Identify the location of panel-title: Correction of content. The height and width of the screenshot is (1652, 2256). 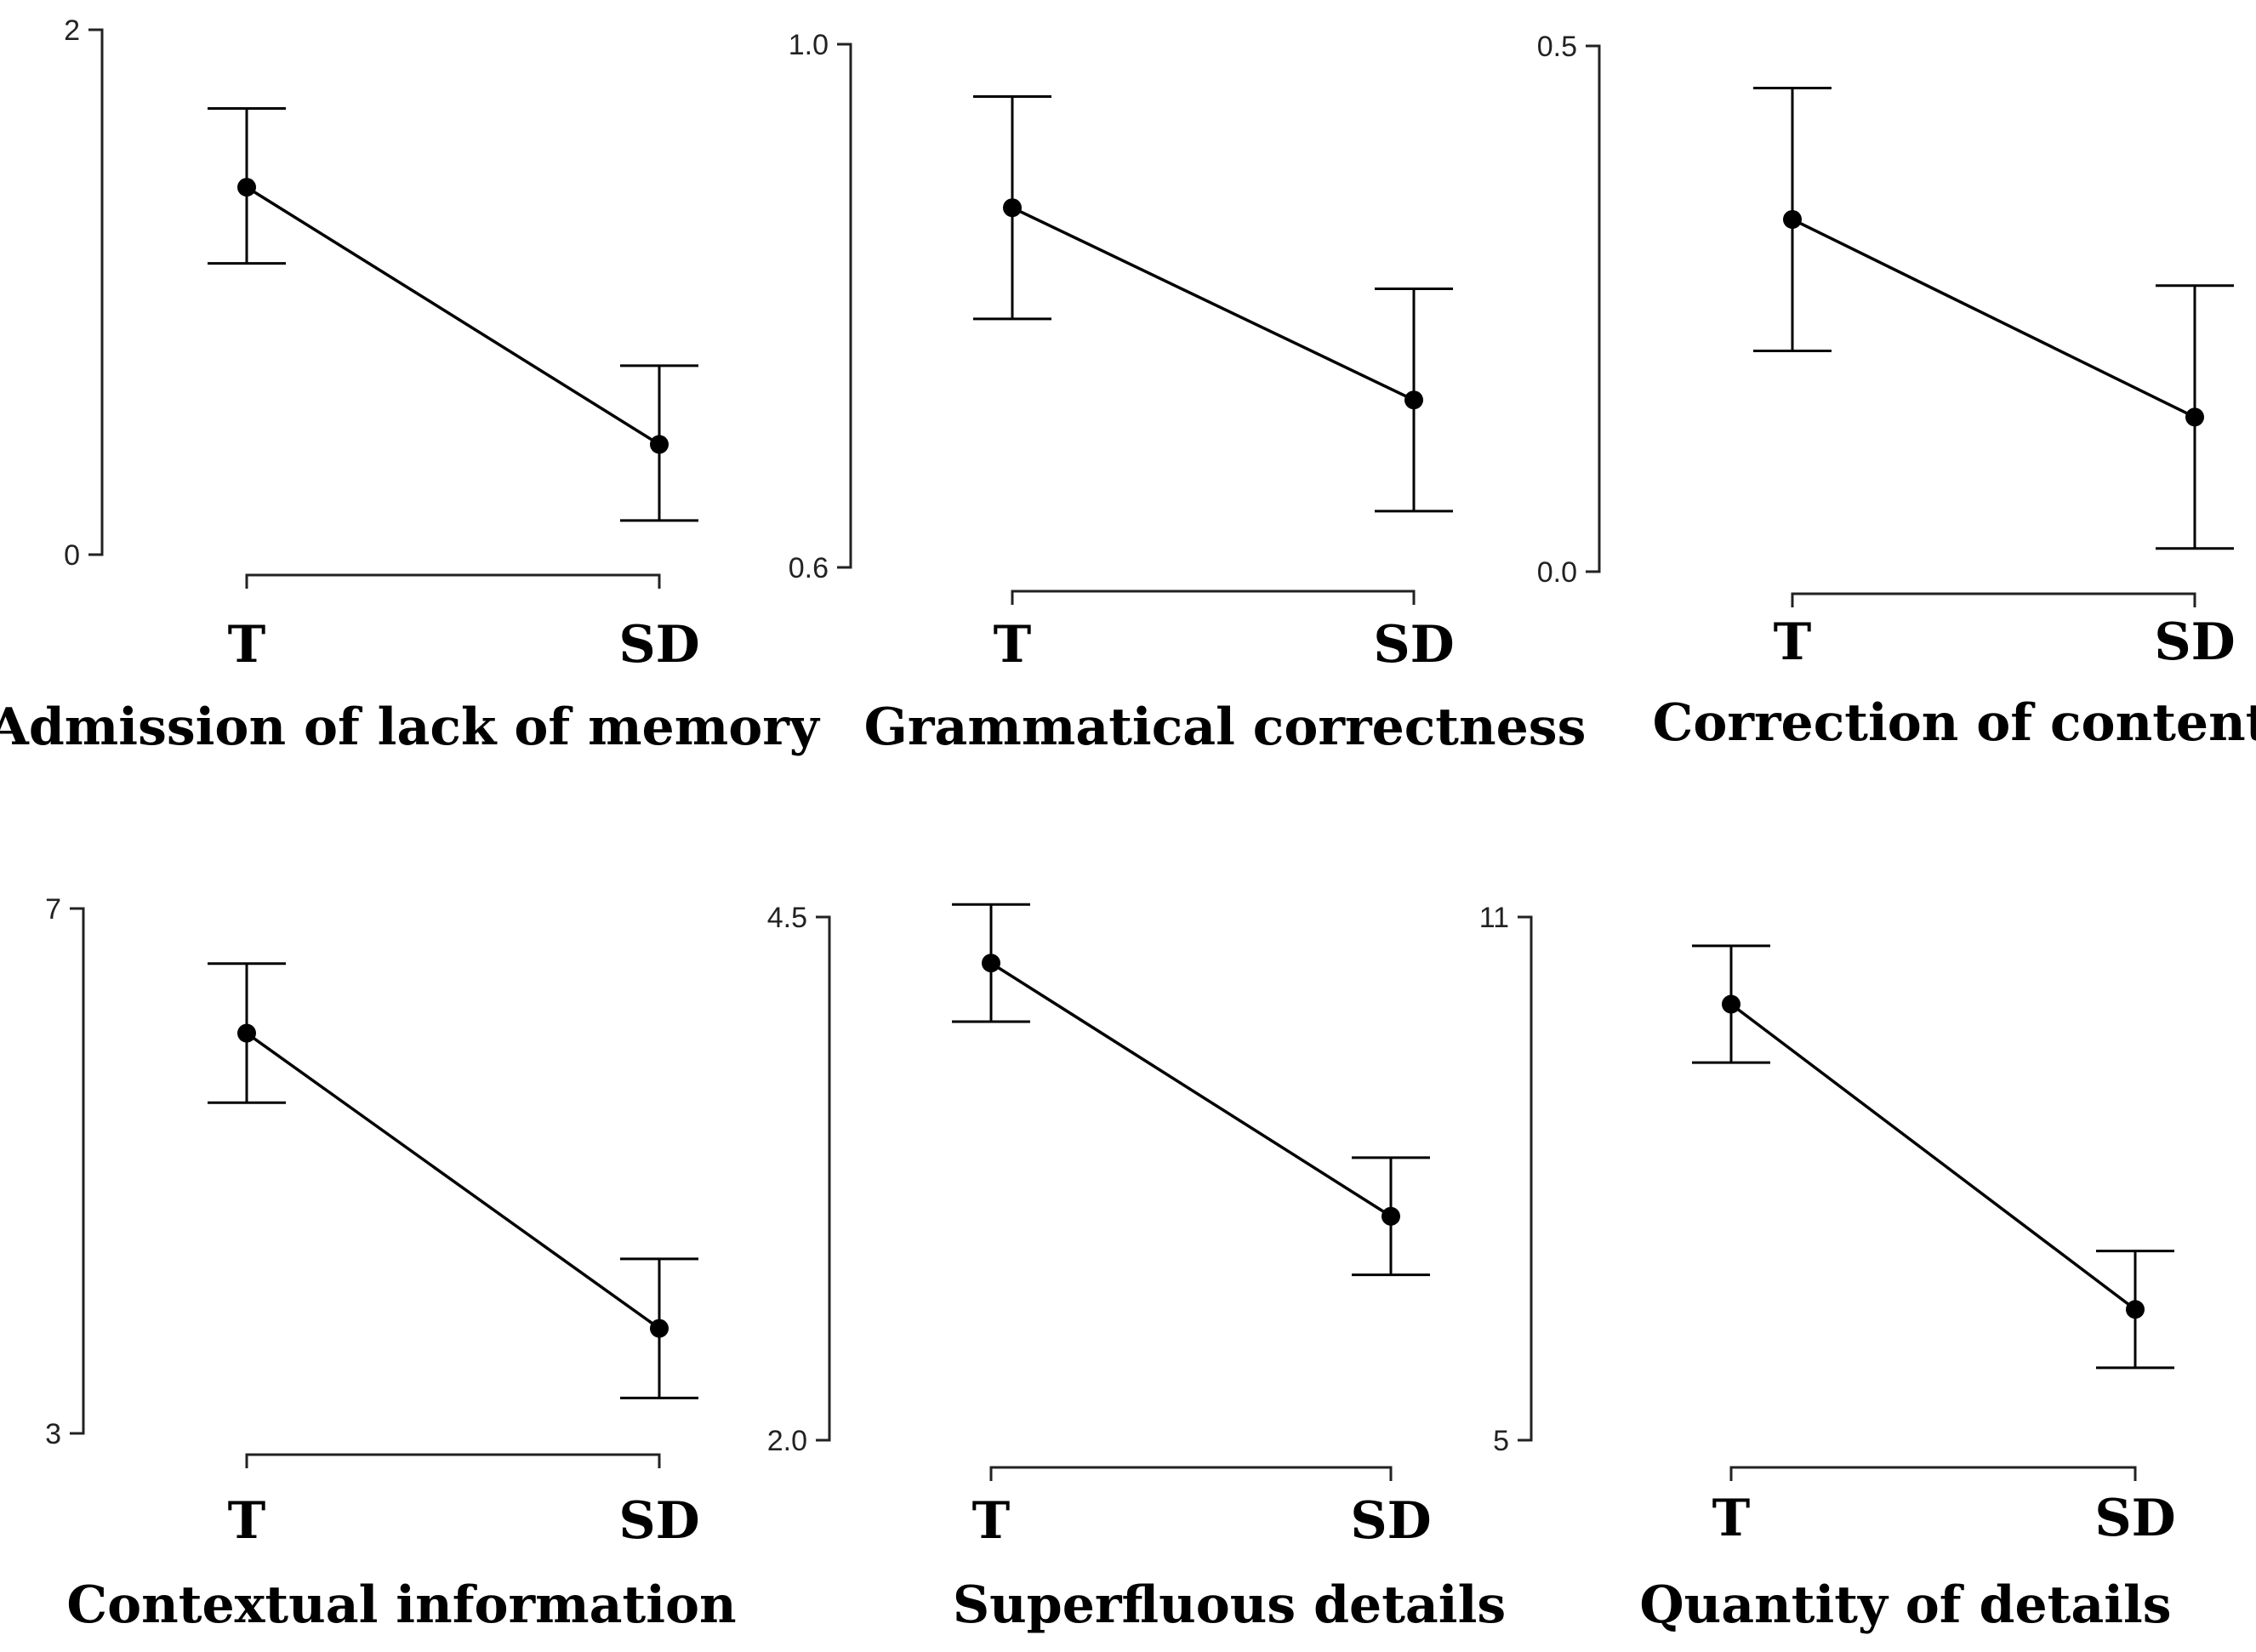
(1954, 723).